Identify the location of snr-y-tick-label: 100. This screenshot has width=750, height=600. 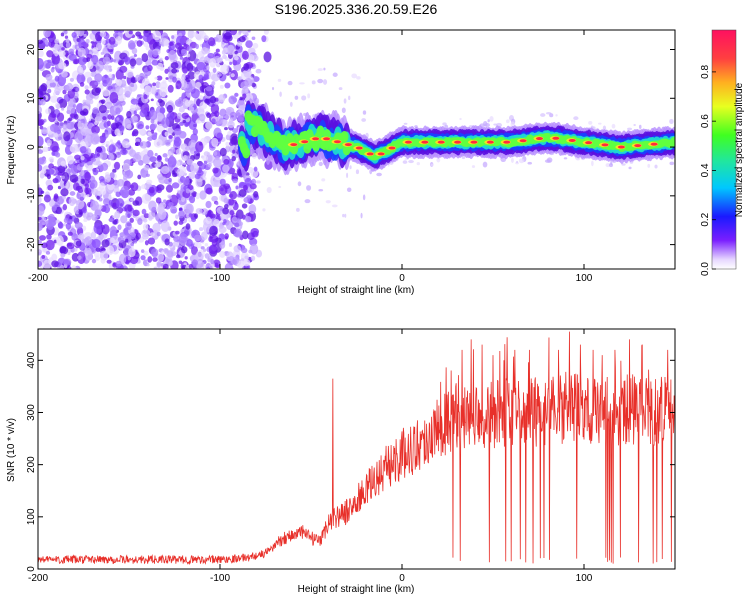
(31, 516).